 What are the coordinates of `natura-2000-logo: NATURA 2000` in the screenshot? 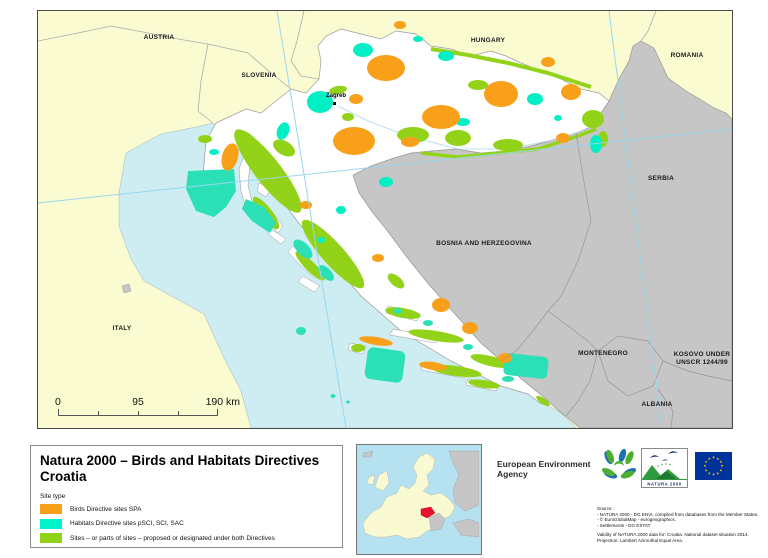 It's located at (664, 468).